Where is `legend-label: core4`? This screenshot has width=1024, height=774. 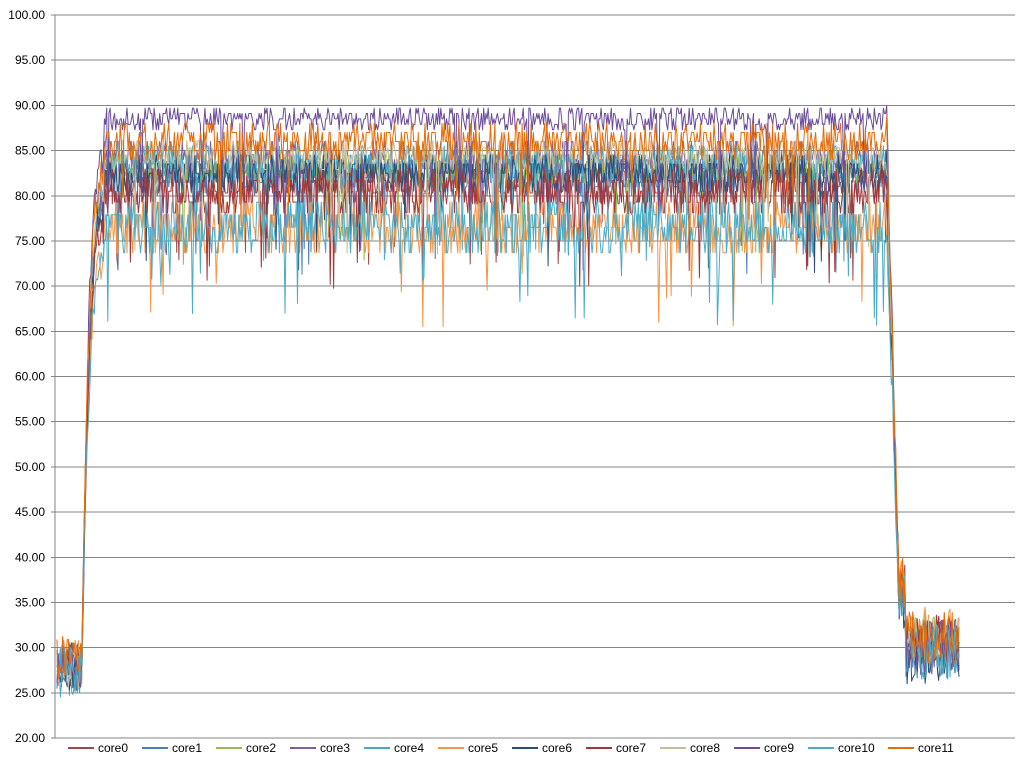
legend-label: core4 is located at coordinates (409, 748).